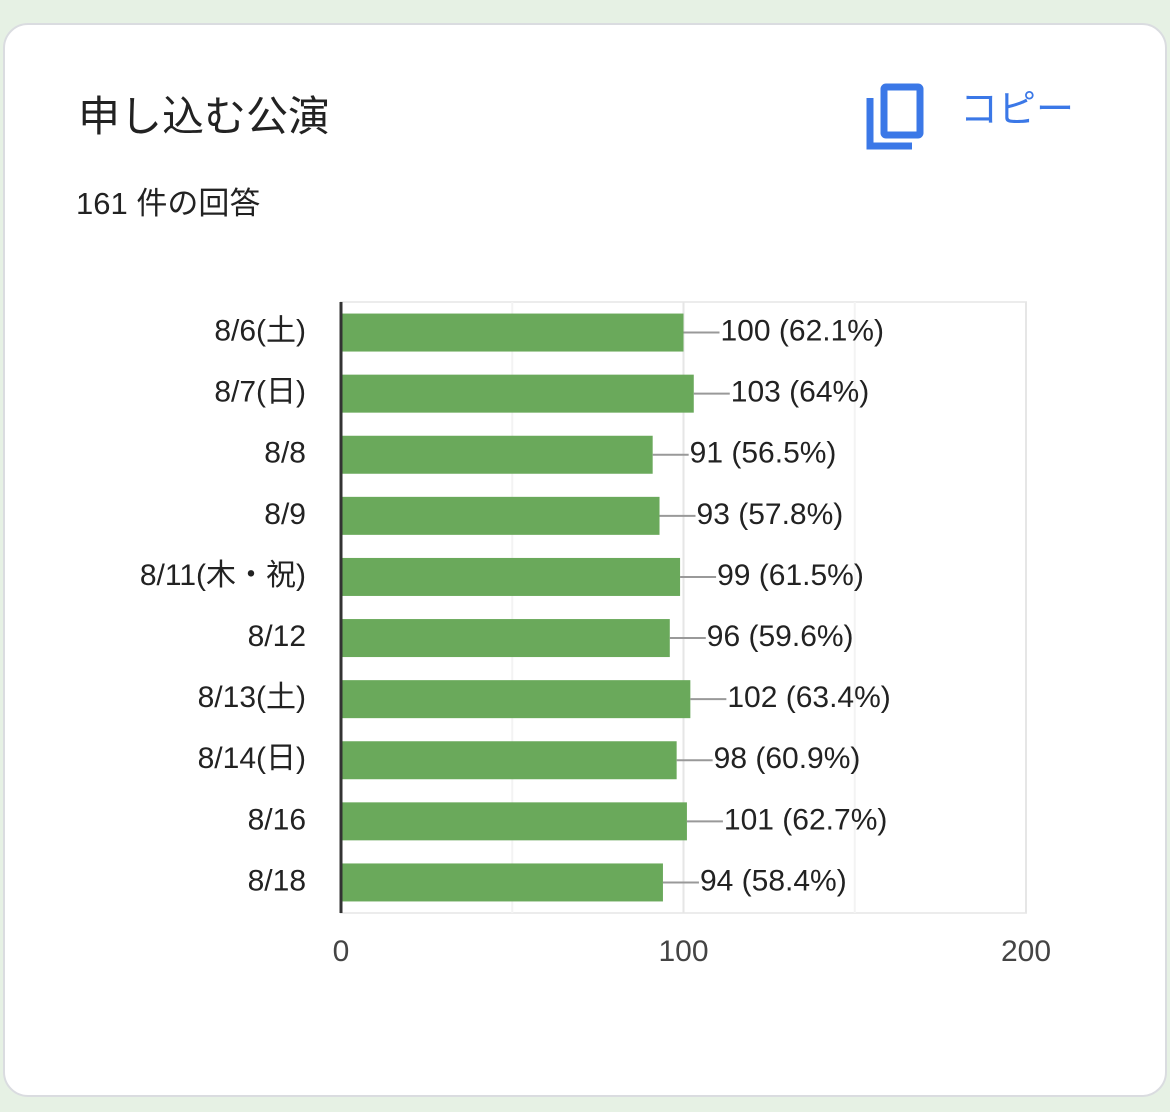 The height and width of the screenshot is (1112, 1170). What do you see at coordinates (1017, 110) in the screenshot?
I see `copy-label: コピー` at bounding box center [1017, 110].